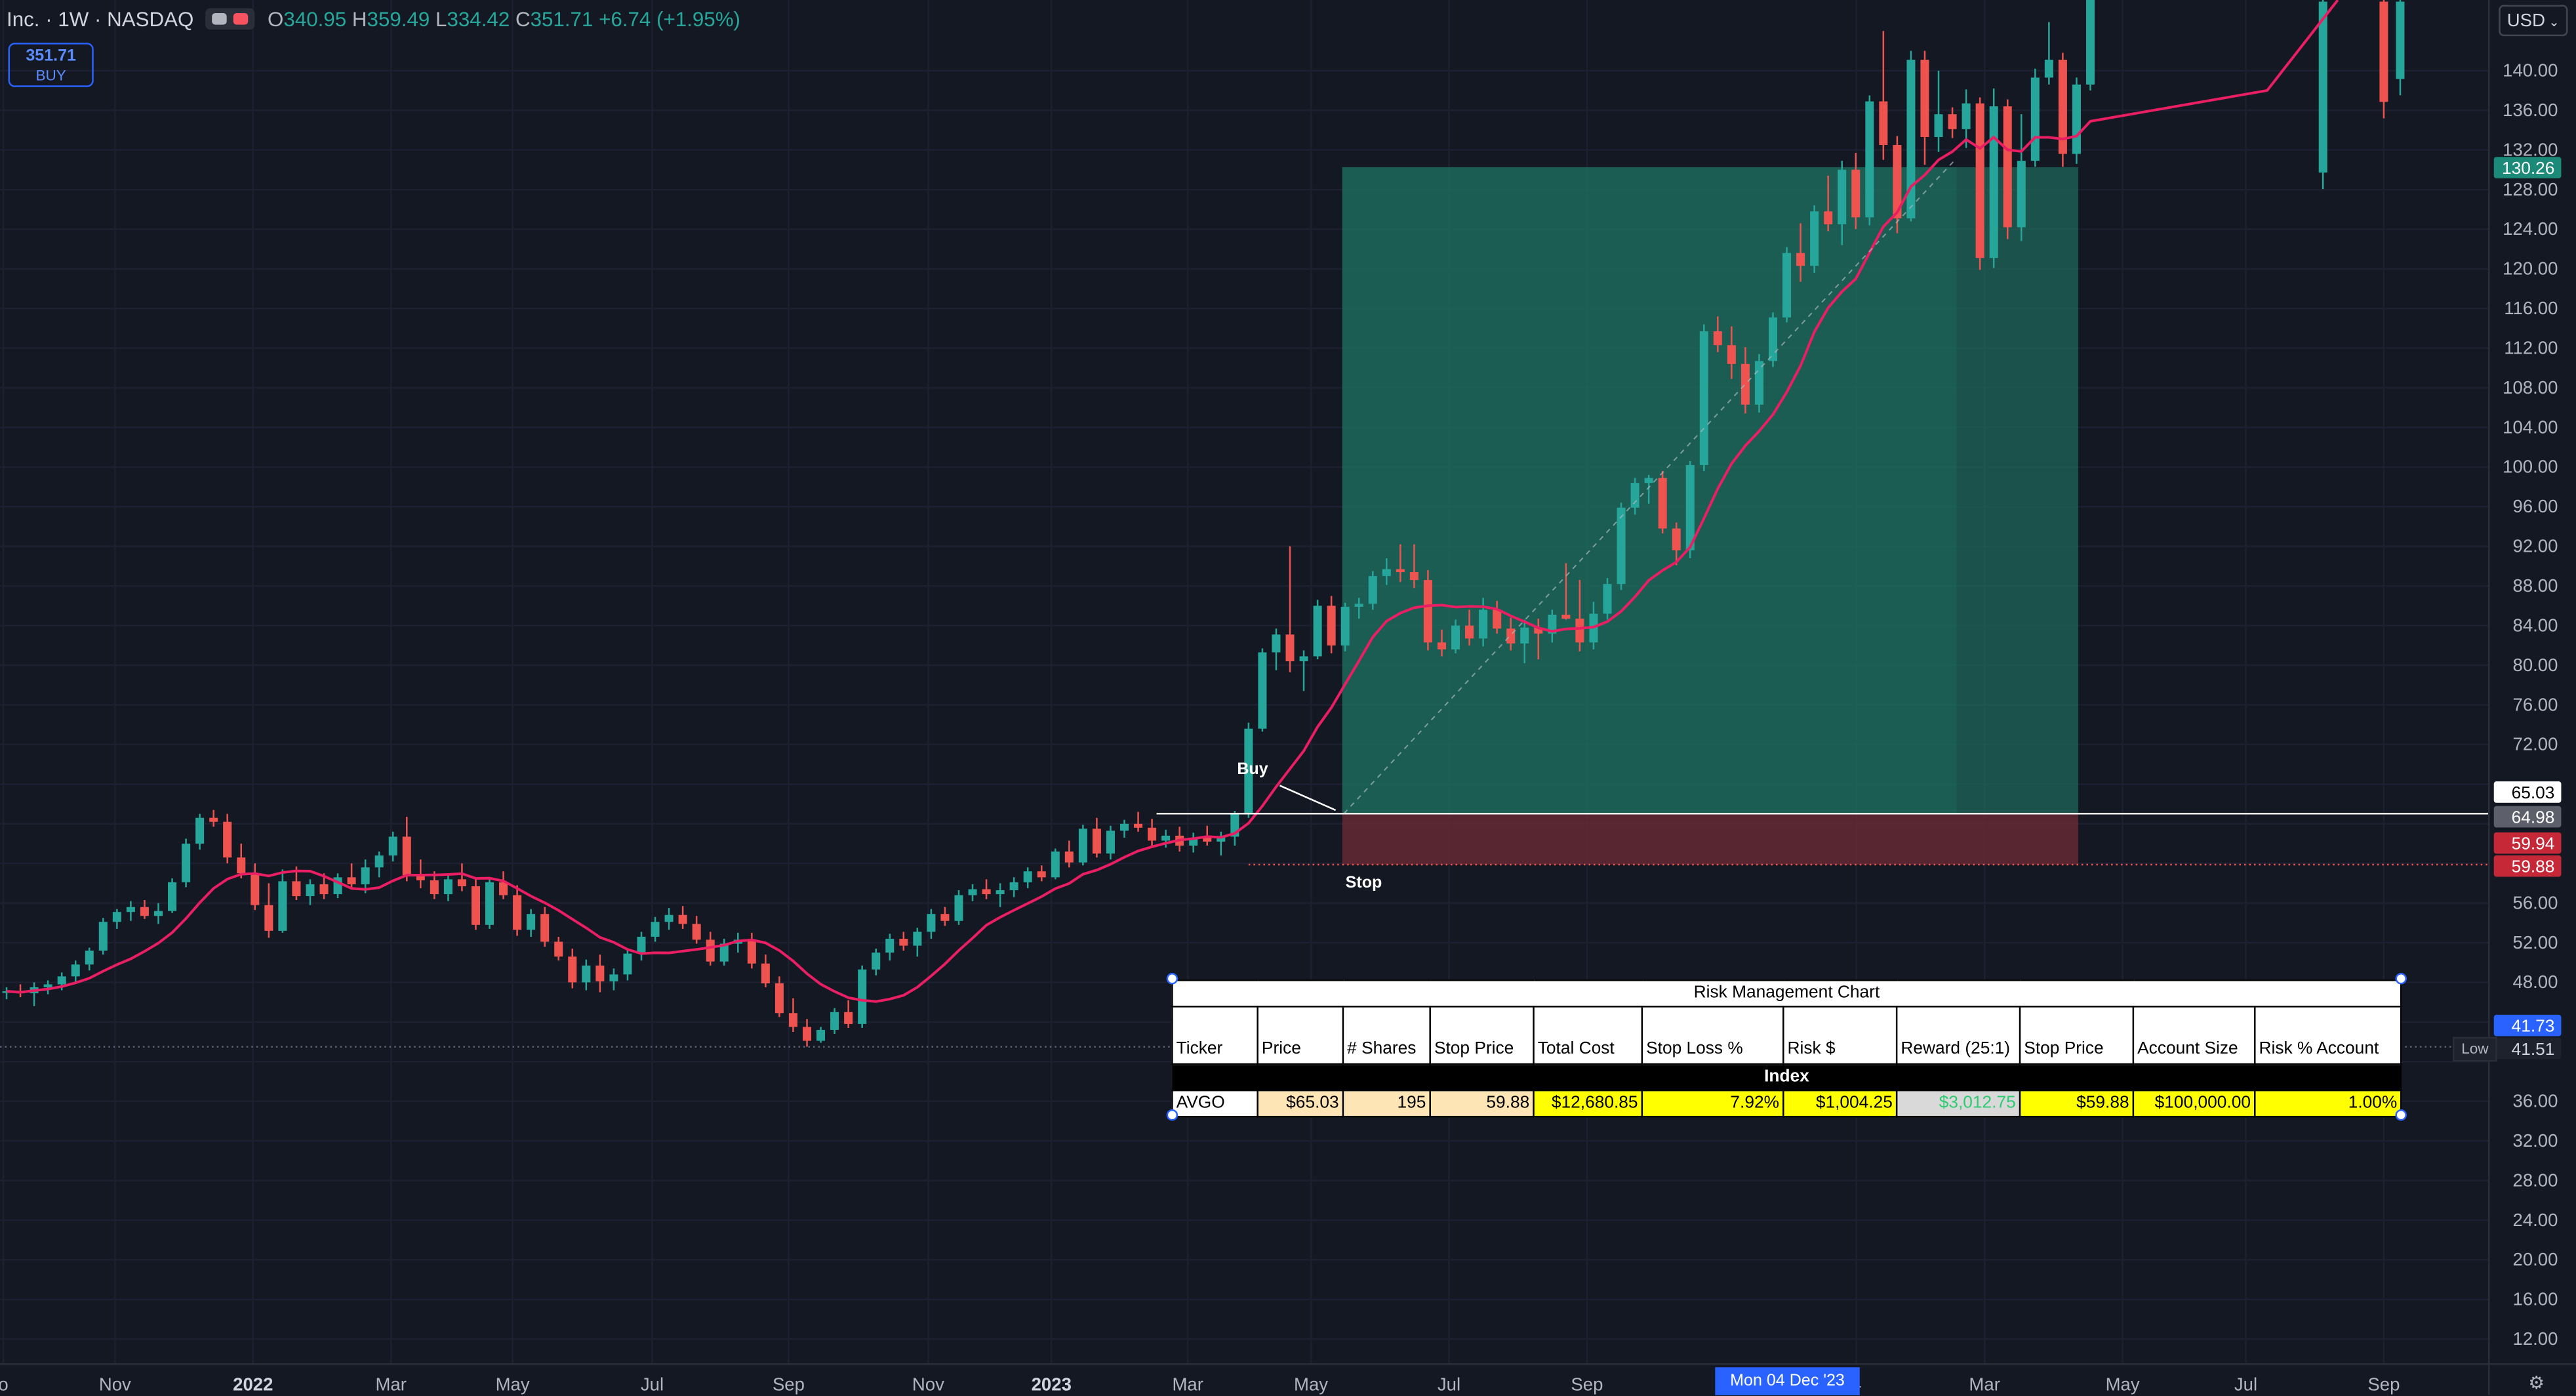 The height and width of the screenshot is (1396, 2576). Describe the element at coordinates (398, 19) in the screenshot. I see `high-value: 359.49` at that location.